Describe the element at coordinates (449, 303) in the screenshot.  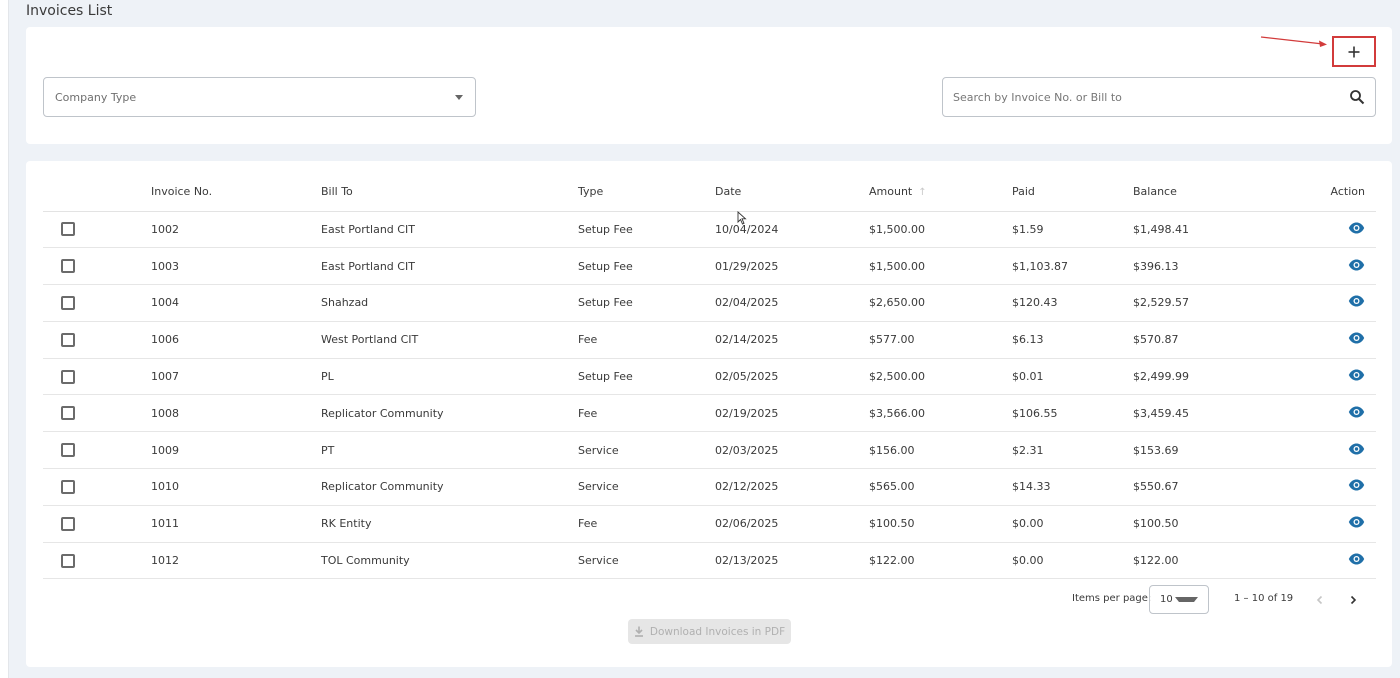
I see `cell-bill-to: Shahzad` at that location.